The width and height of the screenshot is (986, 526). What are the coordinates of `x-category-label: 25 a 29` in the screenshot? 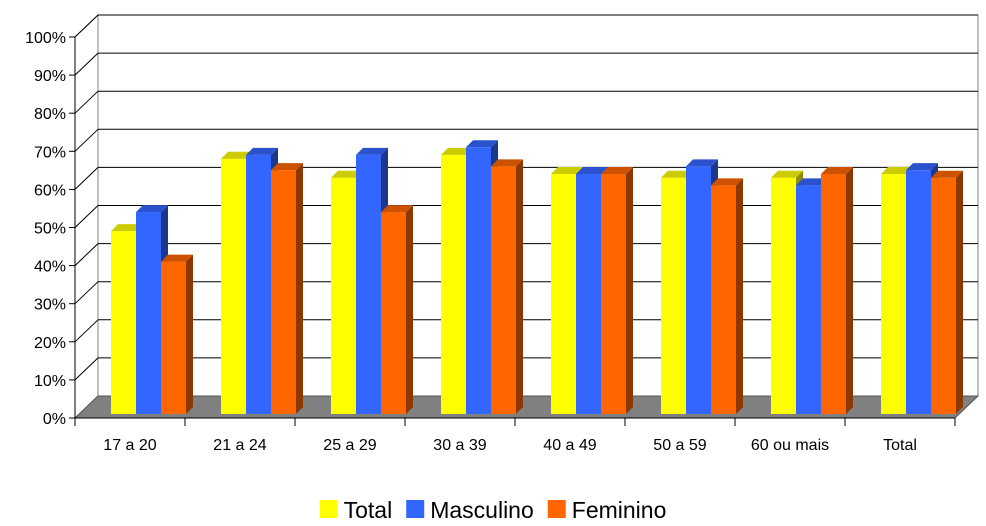 It's located at (349, 445).